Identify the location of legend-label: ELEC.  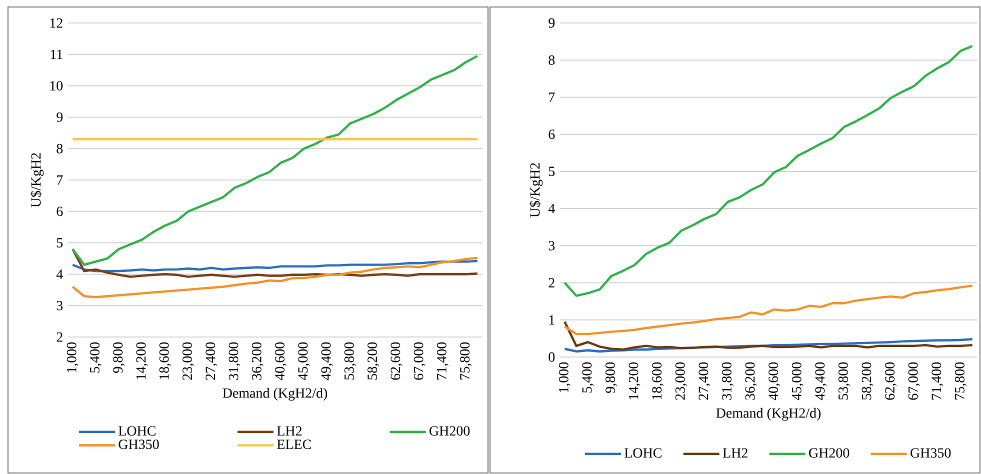
(294, 445).